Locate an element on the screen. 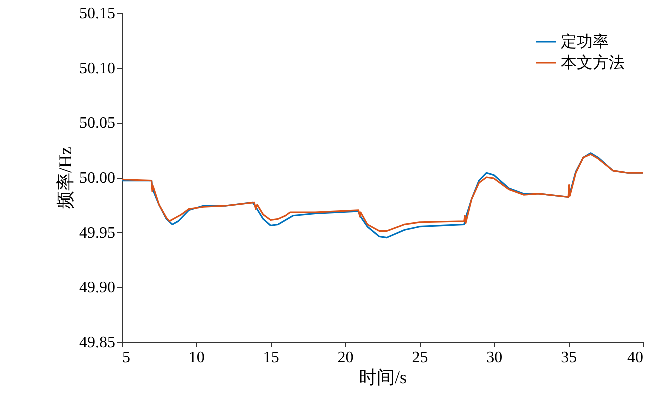 The width and height of the screenshot is (655, 418). y-tick-label: 50.00 is located at coordinates (98, 178).